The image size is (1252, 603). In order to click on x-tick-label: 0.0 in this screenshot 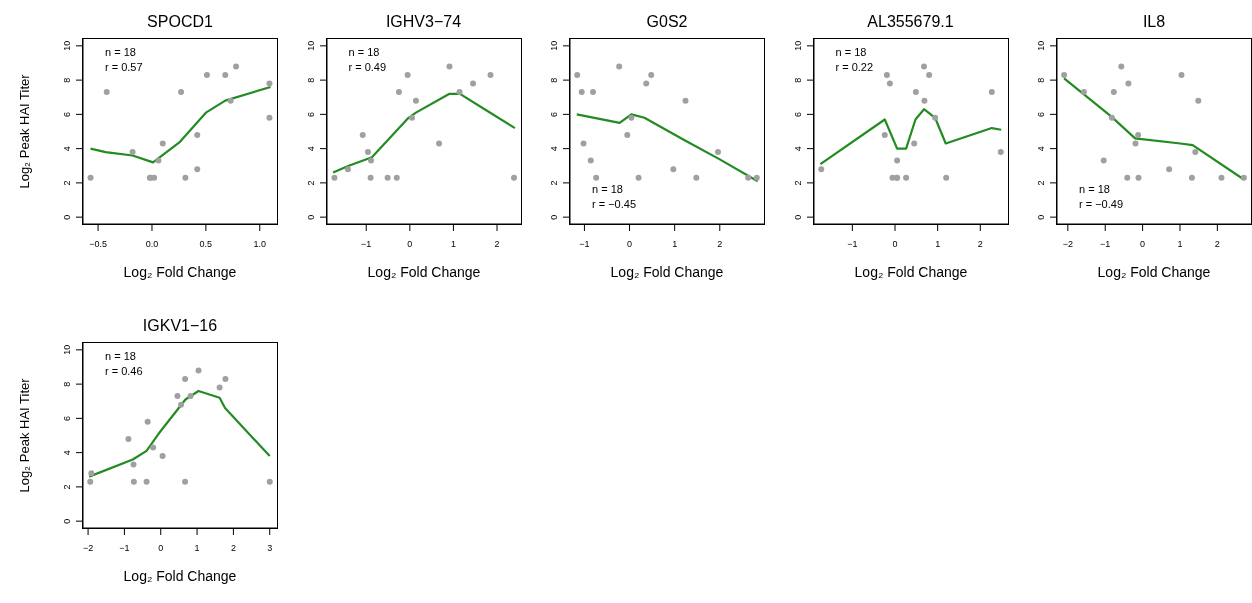, I will do `click(152, 244)`.